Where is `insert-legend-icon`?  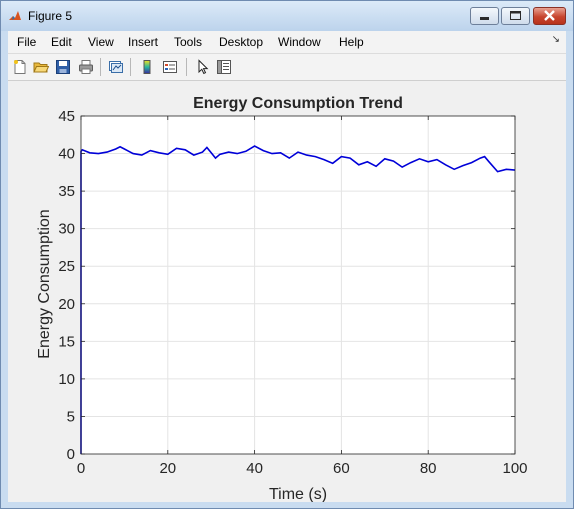
insert-legend-icon is located at coordinates (170, 67).